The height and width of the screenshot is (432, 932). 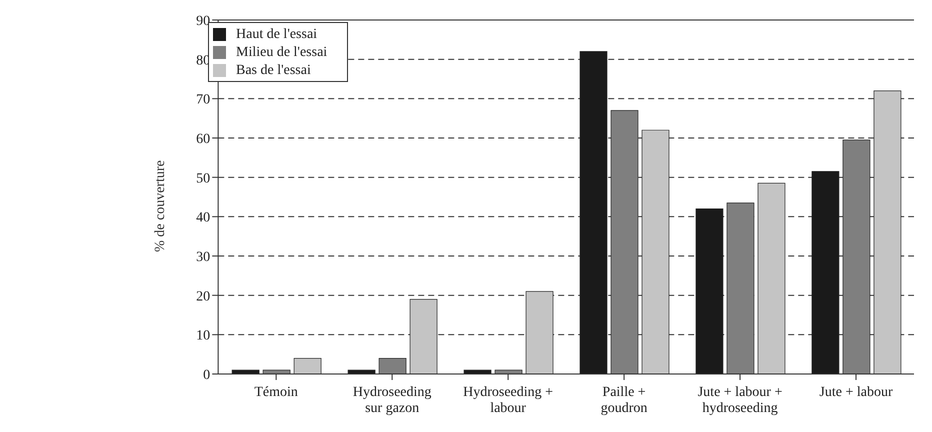 I want to click on y-axis-title: % de couverture, so click(x=160, y=206).